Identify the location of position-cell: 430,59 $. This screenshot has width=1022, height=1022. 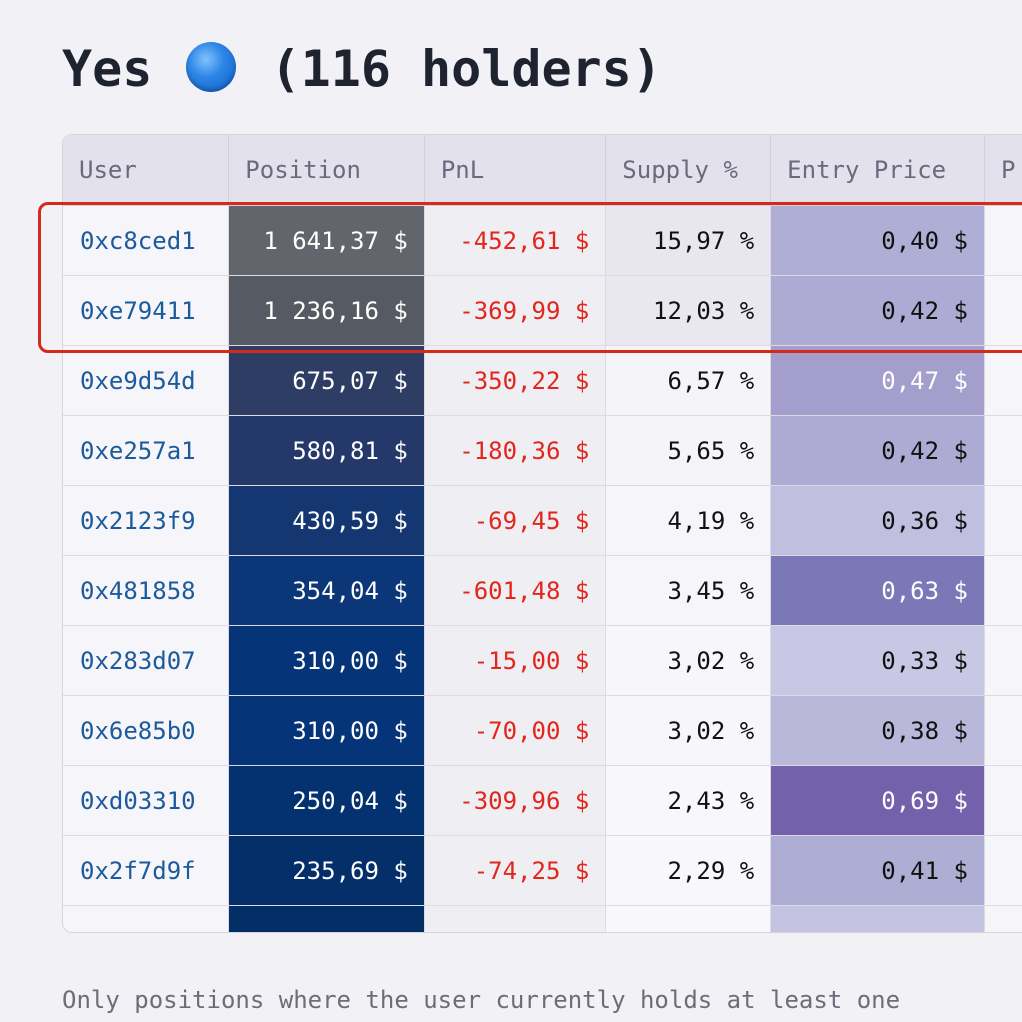
(326, 520).